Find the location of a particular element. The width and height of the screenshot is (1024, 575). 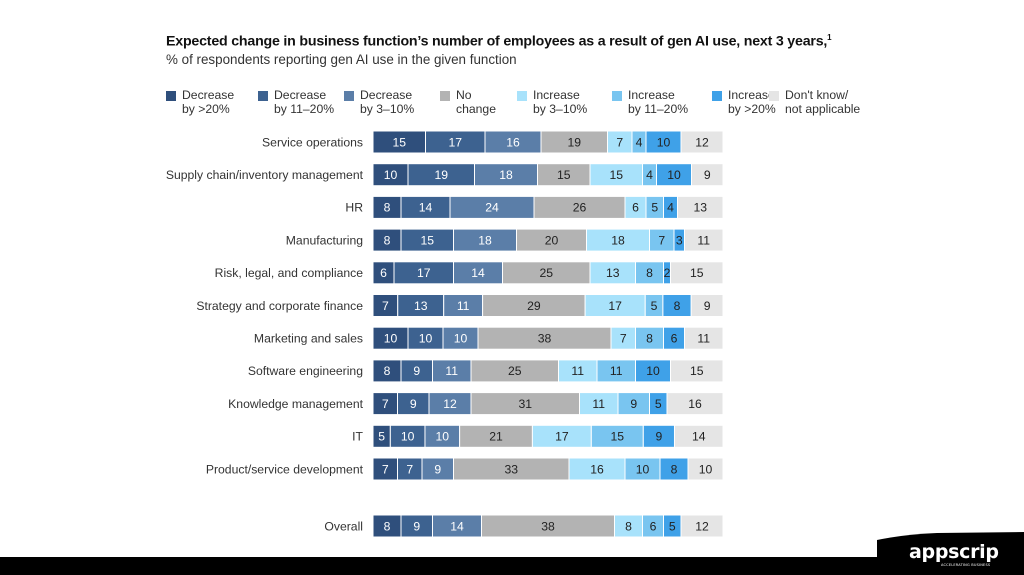

appscrip-logo-tagline: ACCELERATING BUSINESS is located at coordinates (966, 565).